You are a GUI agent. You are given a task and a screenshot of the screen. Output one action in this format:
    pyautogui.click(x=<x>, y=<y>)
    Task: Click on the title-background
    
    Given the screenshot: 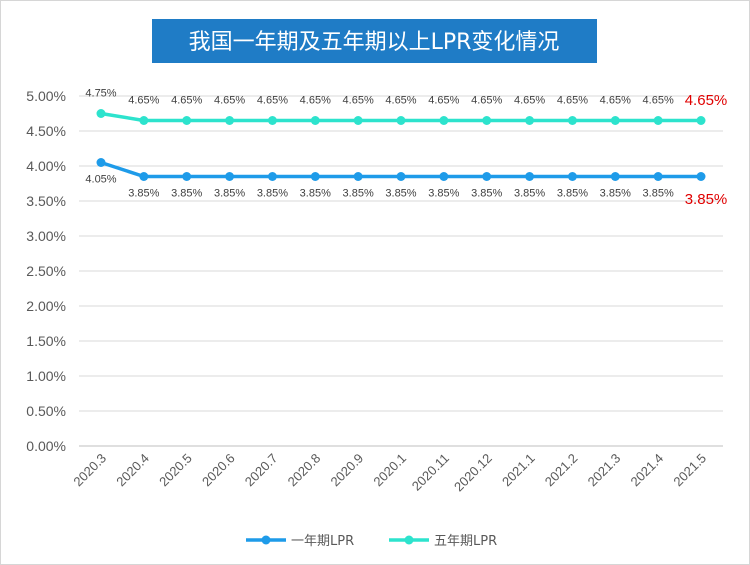 What is the action you would take?
    pyautogui.click(x=374, y=41)
    